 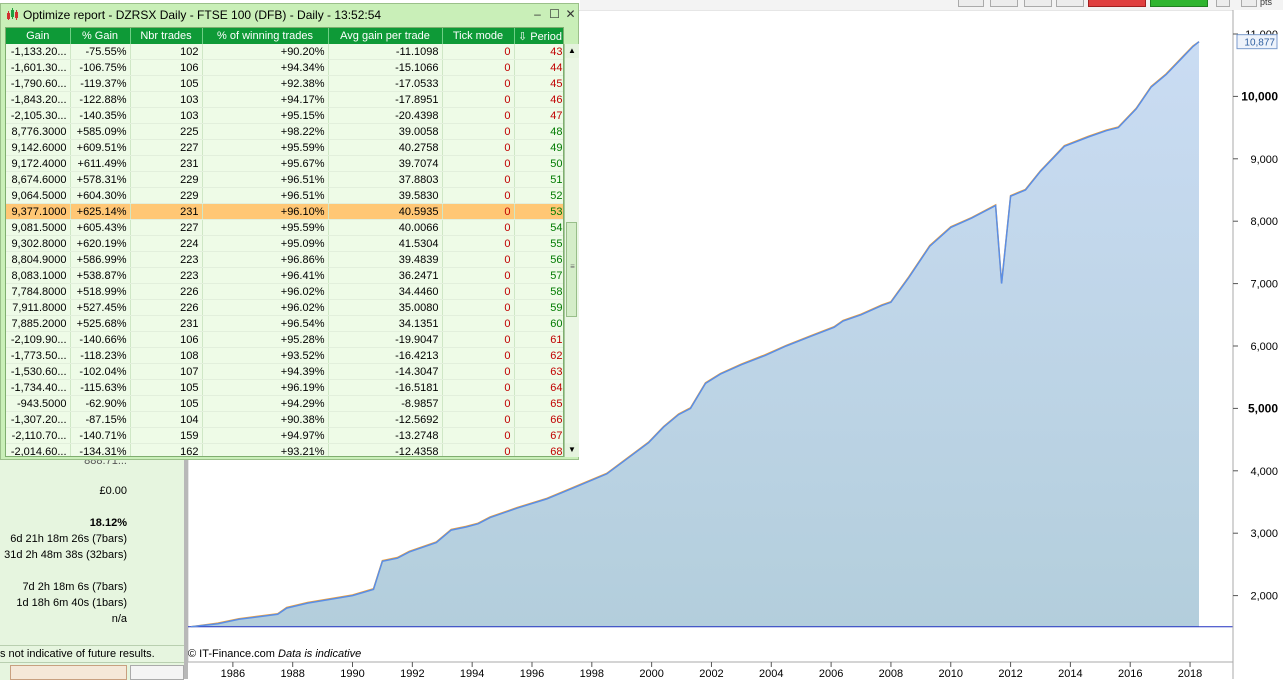 I want to click on y-tick-label: 6,000, so click(x=1264, y=347).